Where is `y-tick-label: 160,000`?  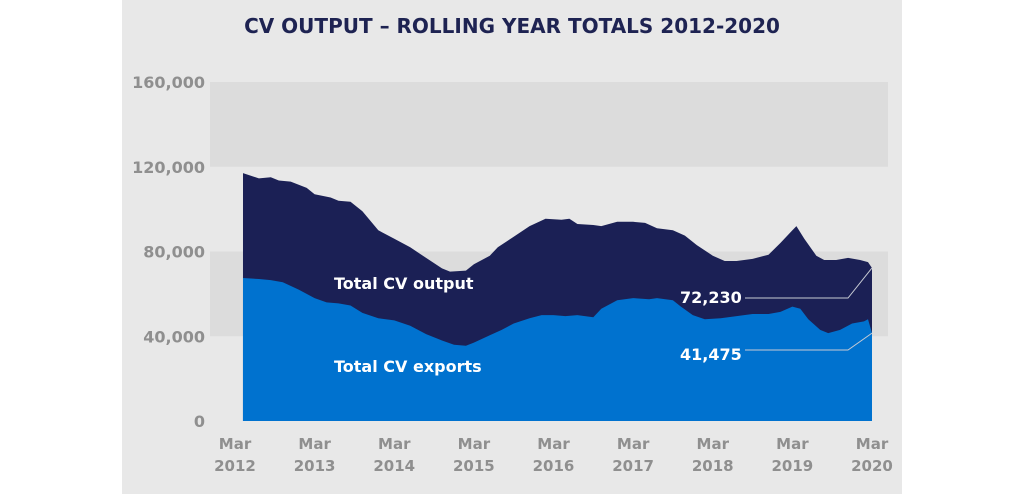
y-tick-label: 160,000 is located at coordinates (168, 82).